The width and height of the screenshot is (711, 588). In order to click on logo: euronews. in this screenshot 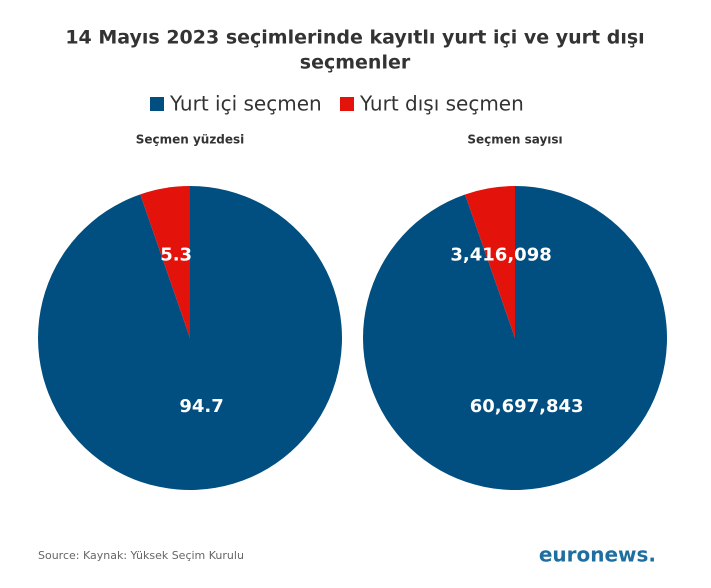, I will do `click(597, 555)`.